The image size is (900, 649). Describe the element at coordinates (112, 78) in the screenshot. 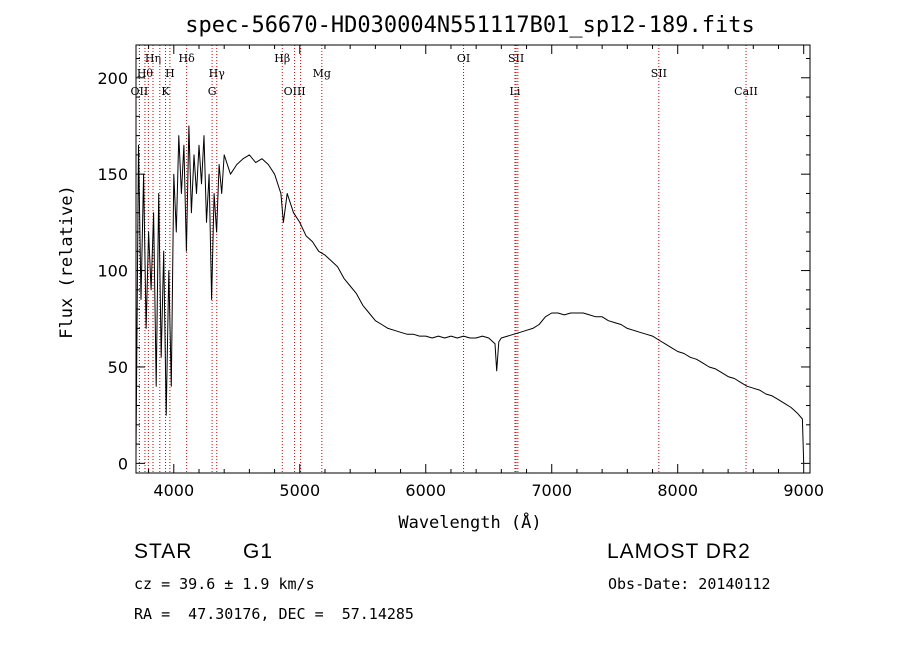

I see `y-tick-label: 200` at that location.